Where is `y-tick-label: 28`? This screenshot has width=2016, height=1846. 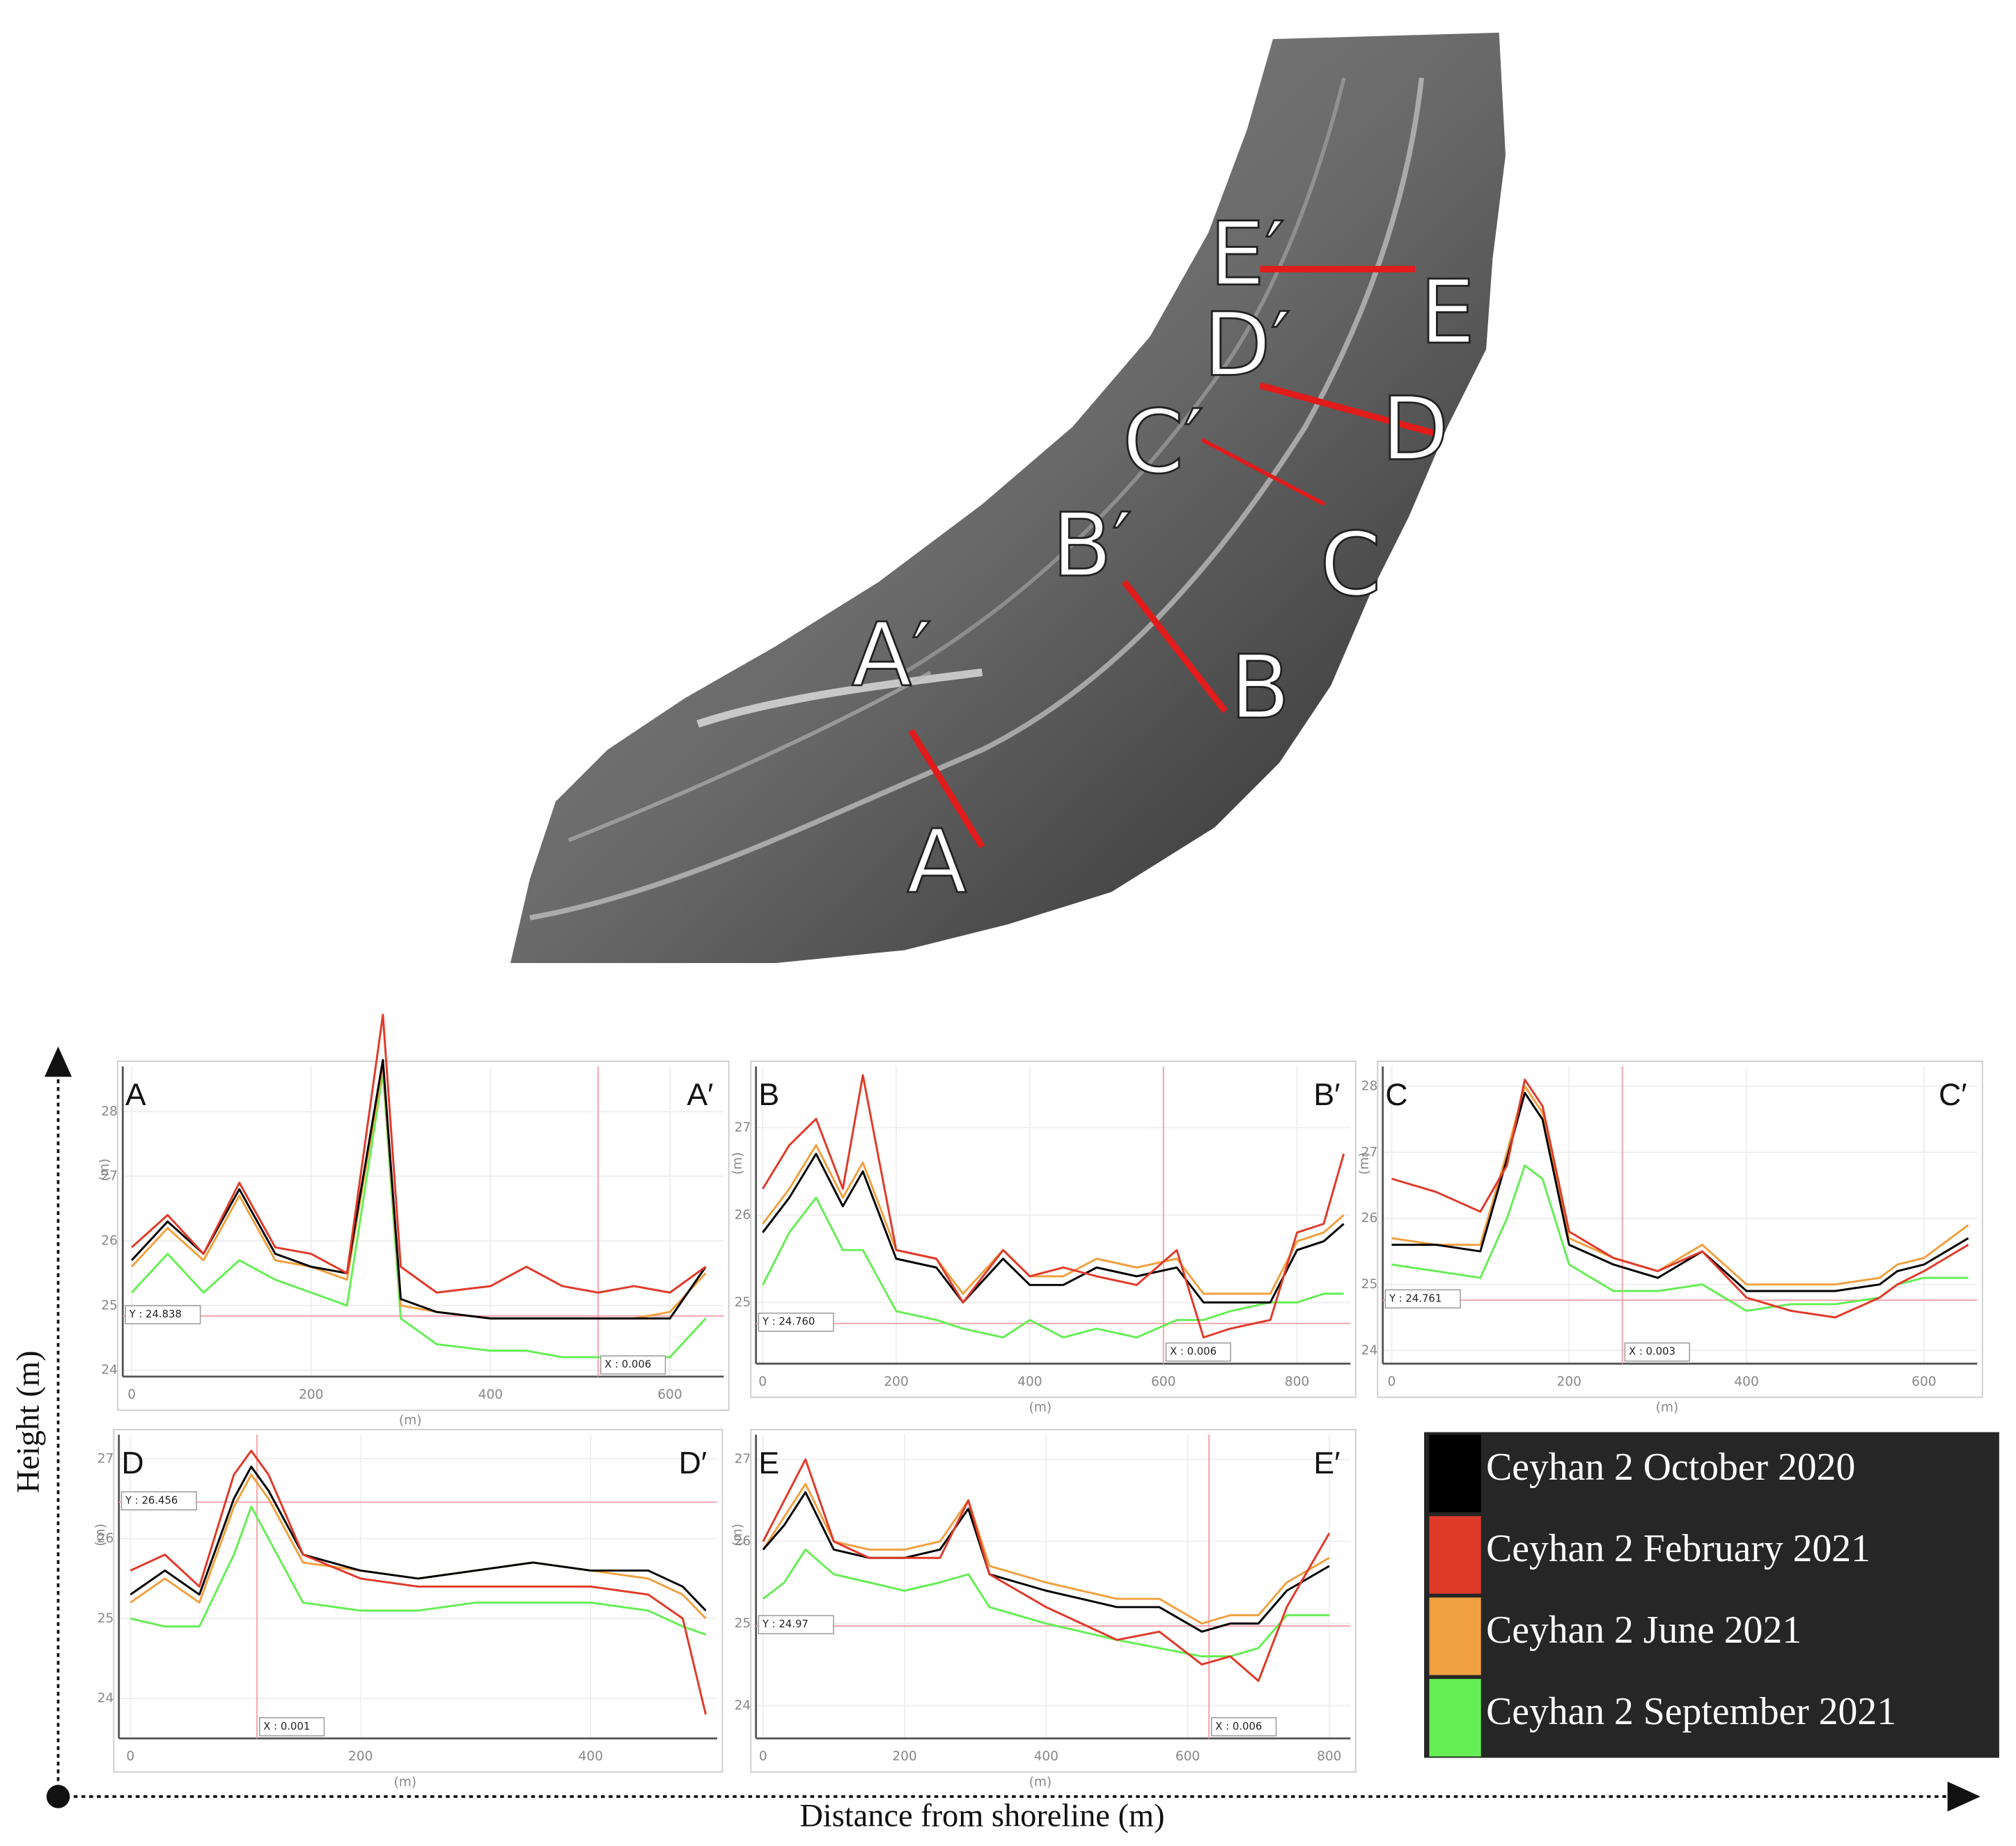
y-tick-label: 28 is located at coordinates (1369, 1086).